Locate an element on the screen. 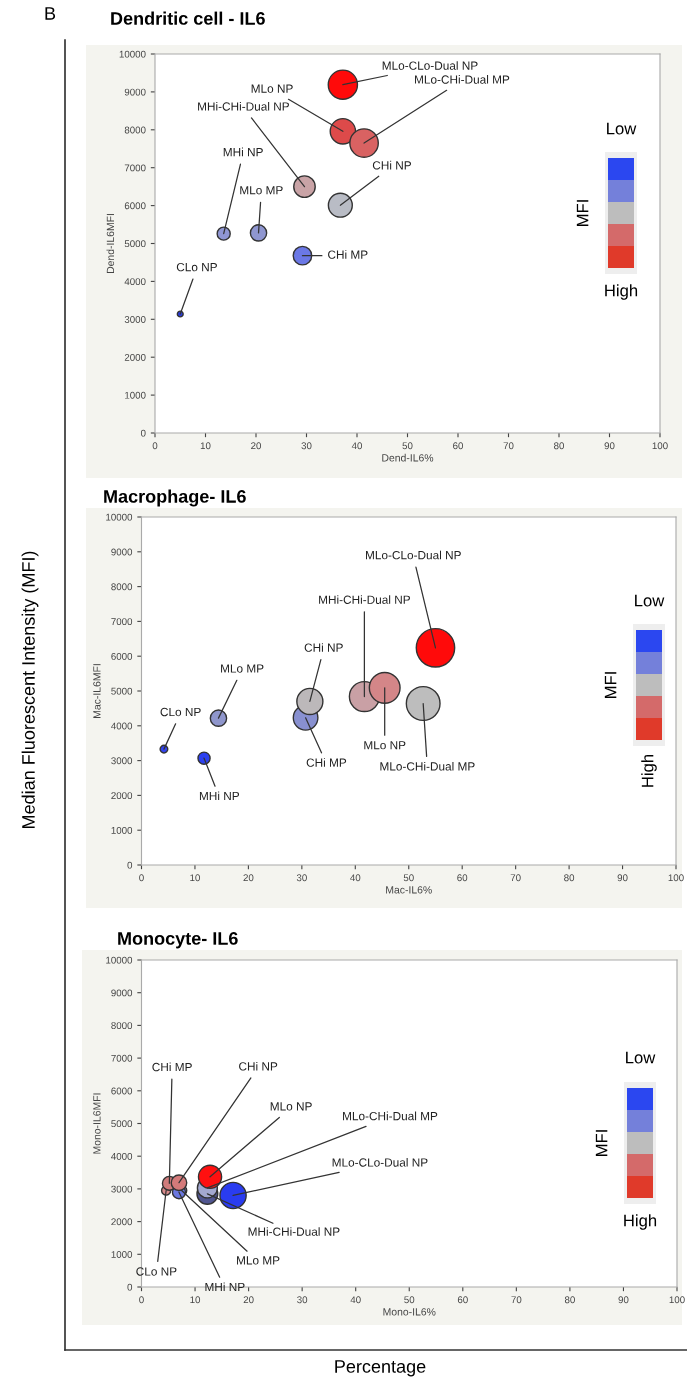 This screenshot has width=687, height=1384. text: Median Fluorescent Intensity (MFI) is located at coordinates (30, 689).